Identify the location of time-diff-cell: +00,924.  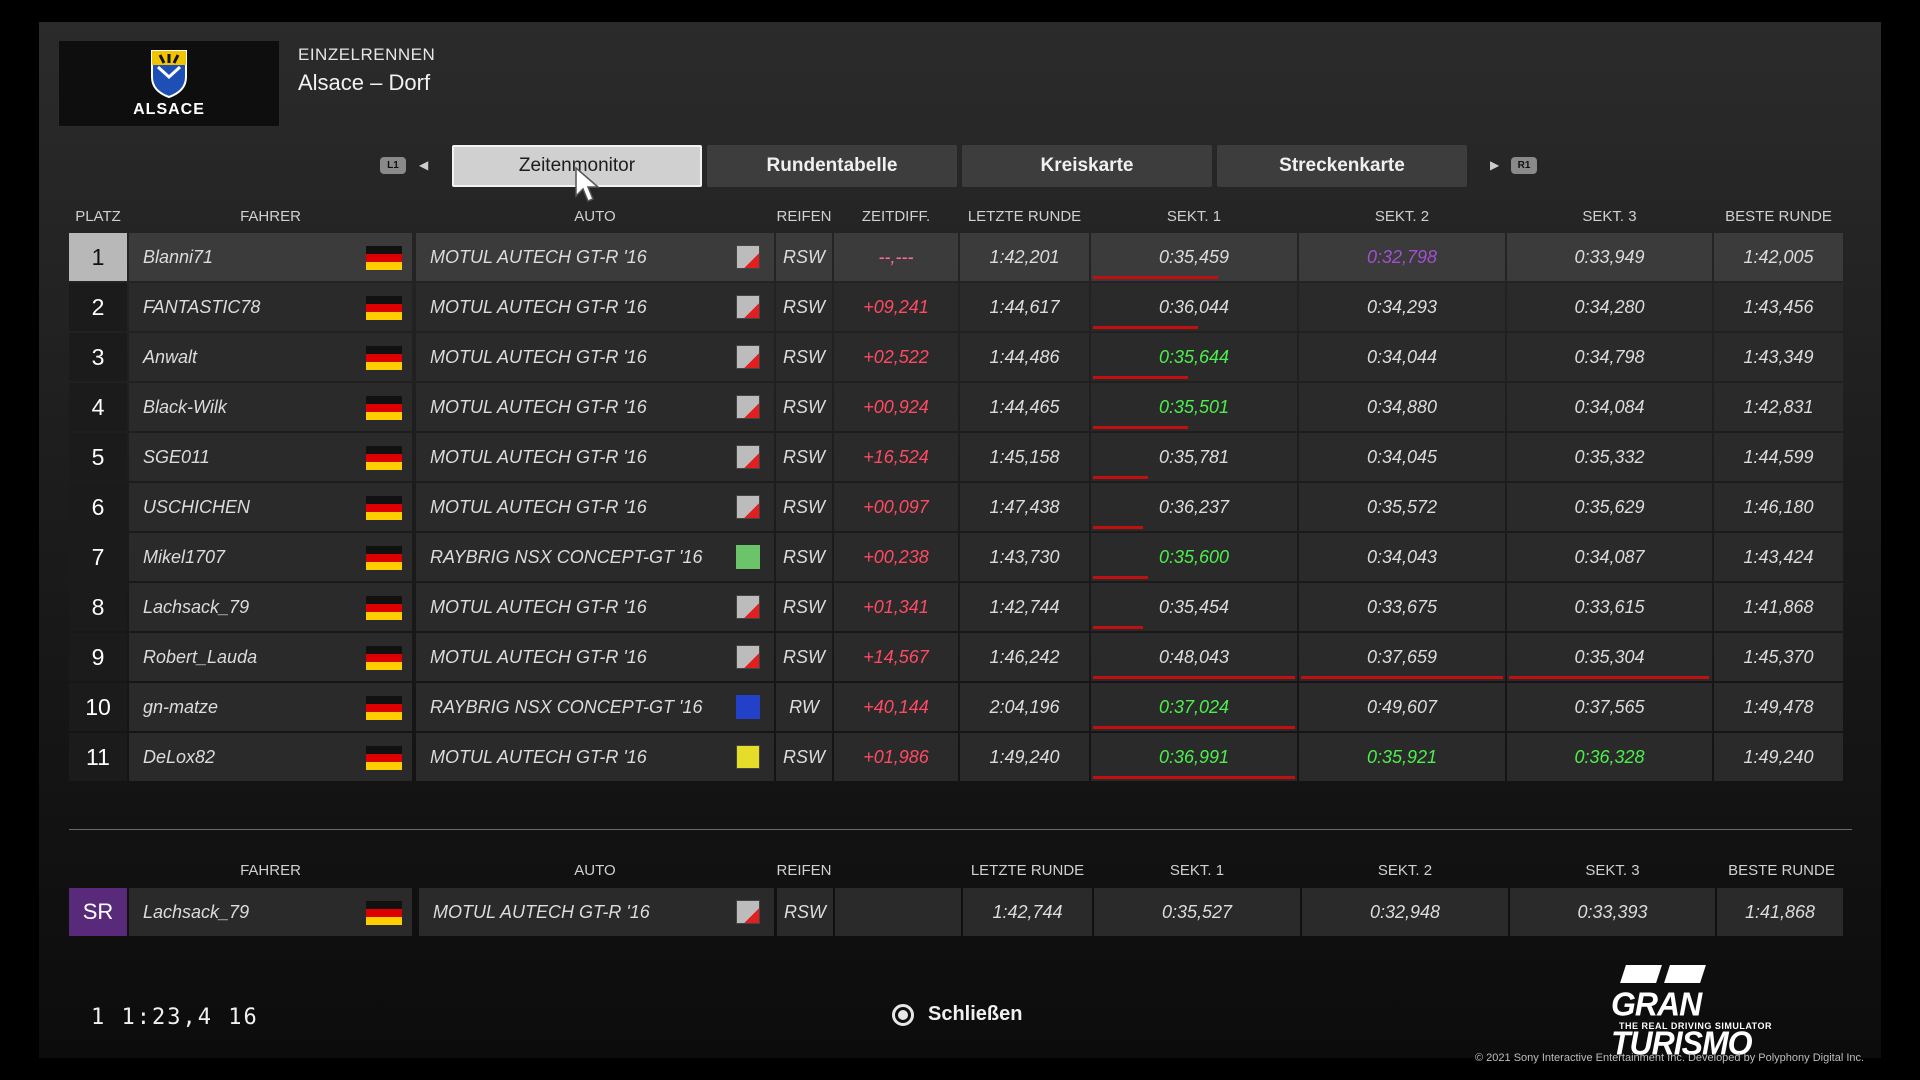
(896, 407).